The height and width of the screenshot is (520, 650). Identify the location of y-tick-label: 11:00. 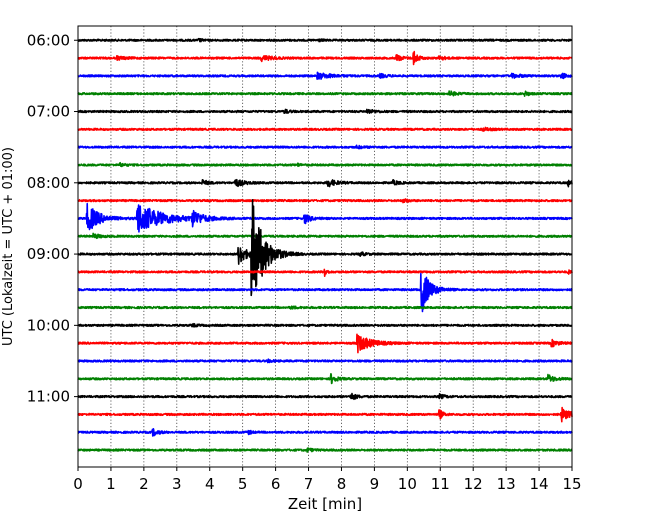
(48, 397).